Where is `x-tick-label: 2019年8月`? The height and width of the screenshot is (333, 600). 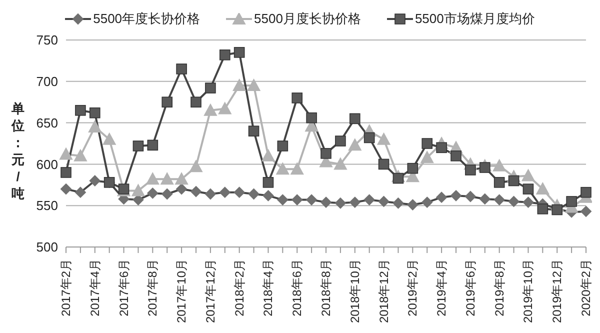 x-tick-label: 2019年8月 is located at coordinates (499, 287).